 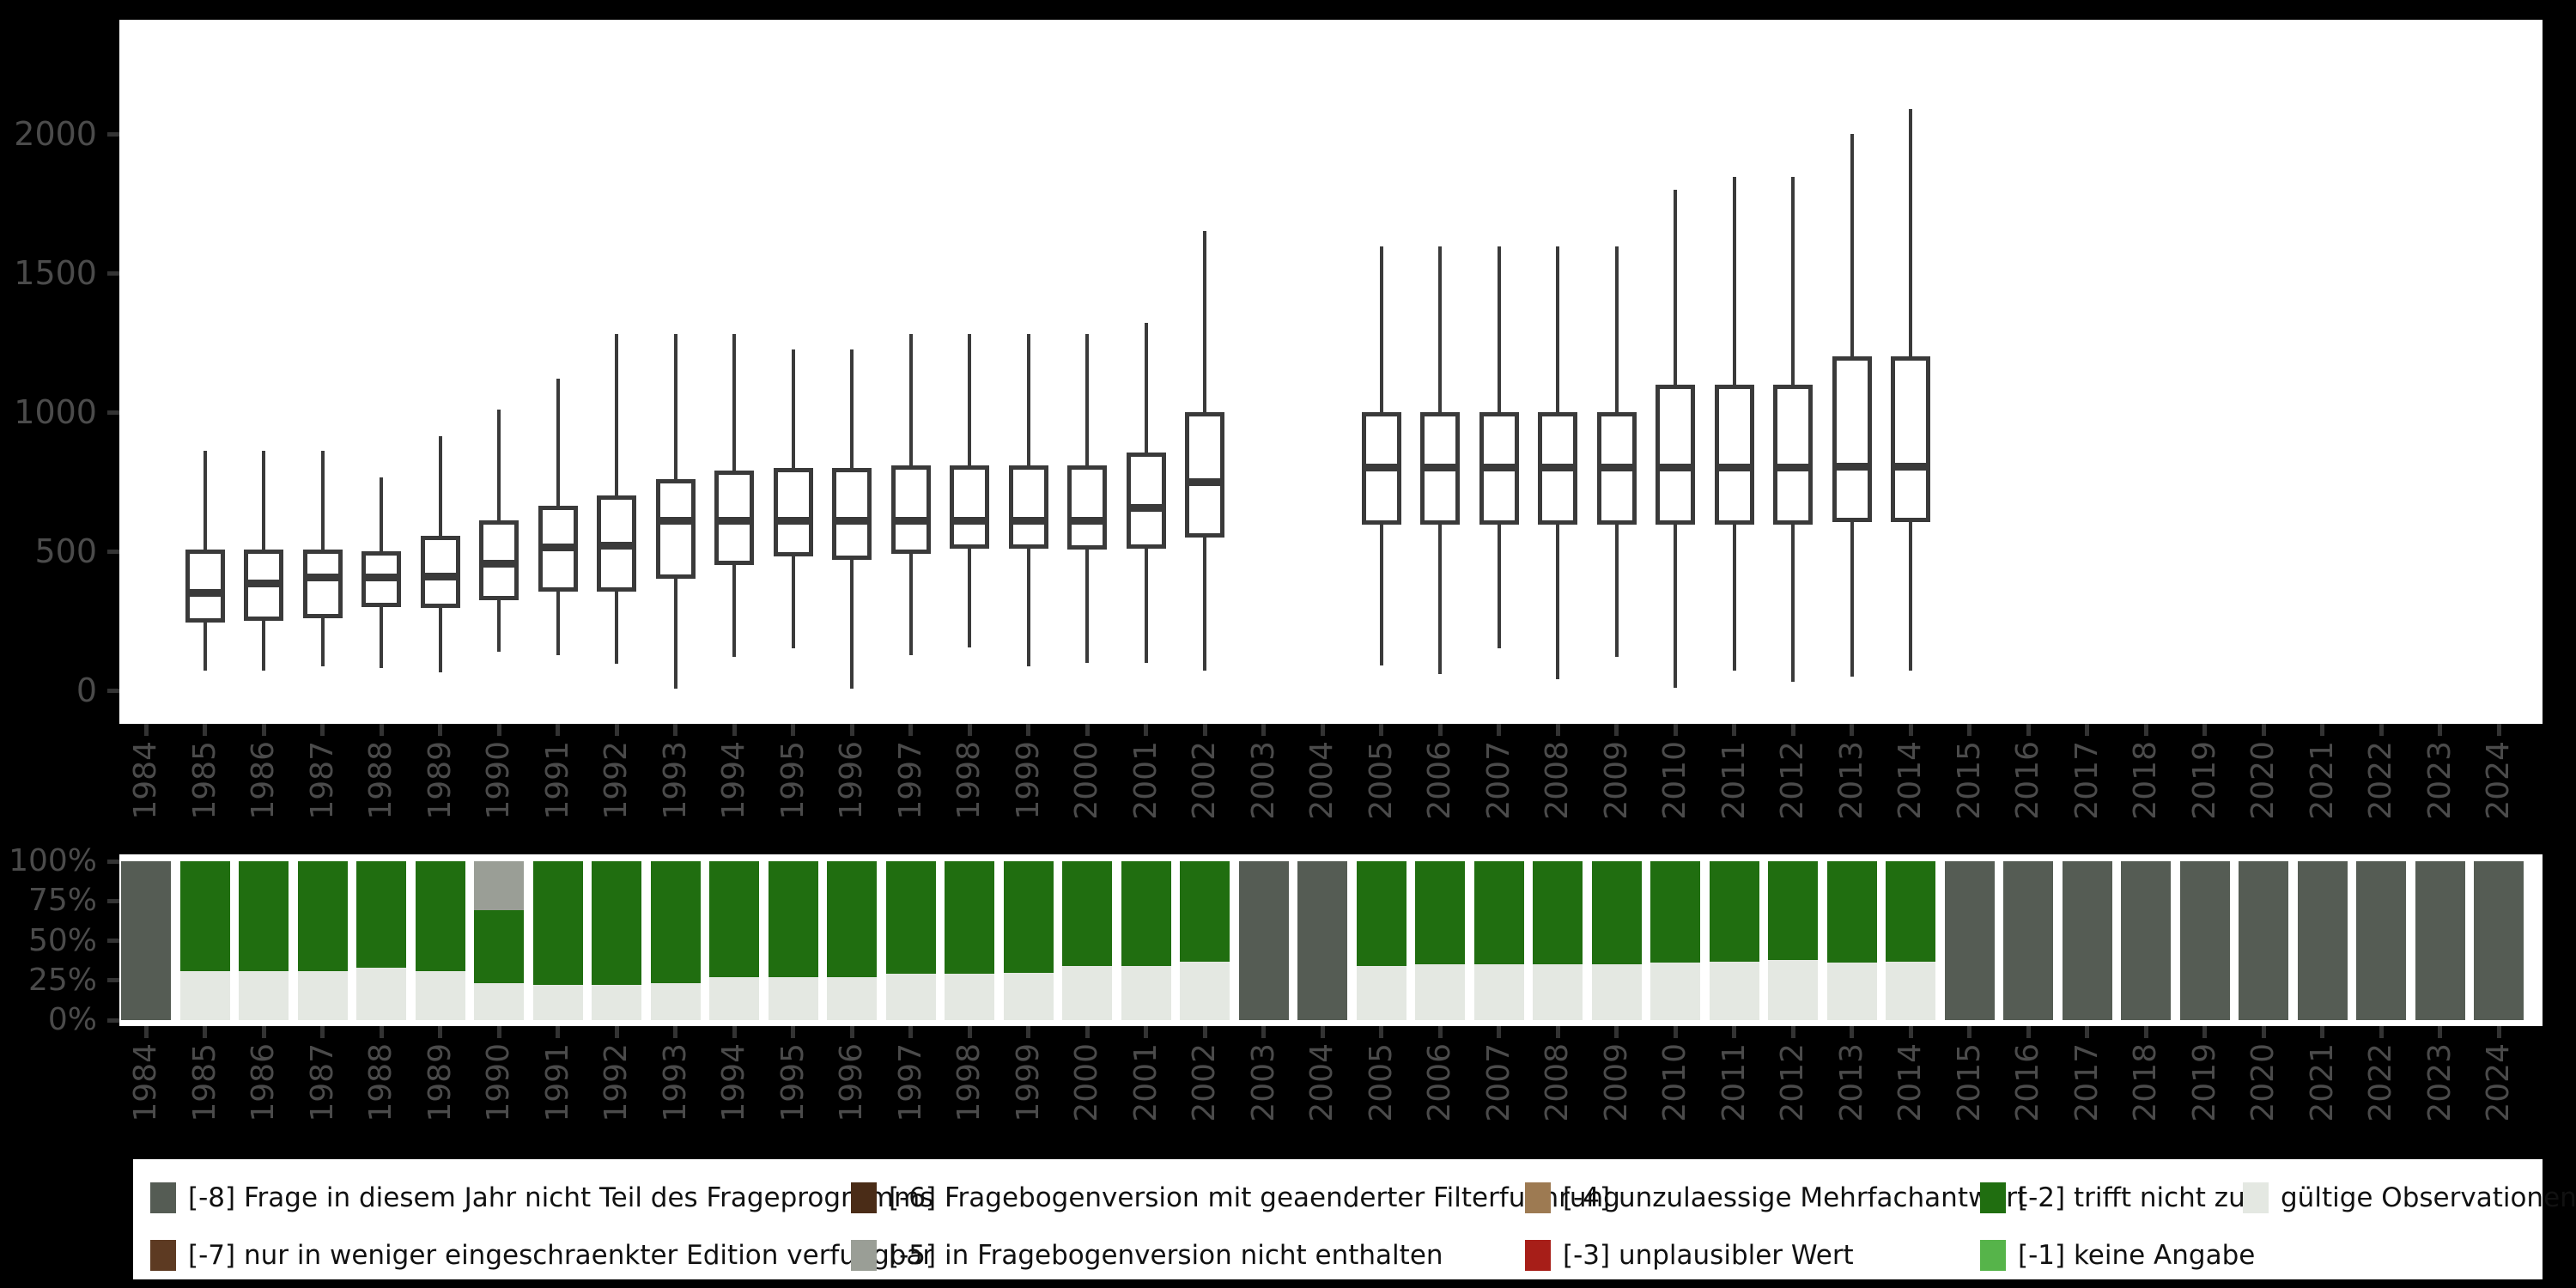 I want to click on boxplot-x-tick-1999, so click(x=1028, y=730).